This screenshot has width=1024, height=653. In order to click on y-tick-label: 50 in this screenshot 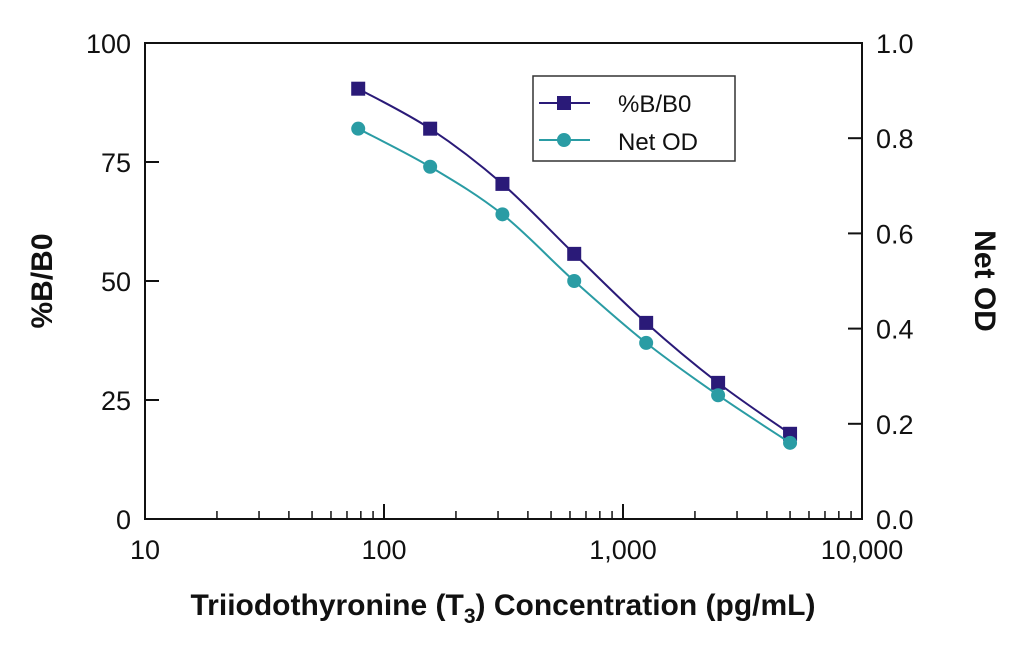, I will do `click(116, 282)`.